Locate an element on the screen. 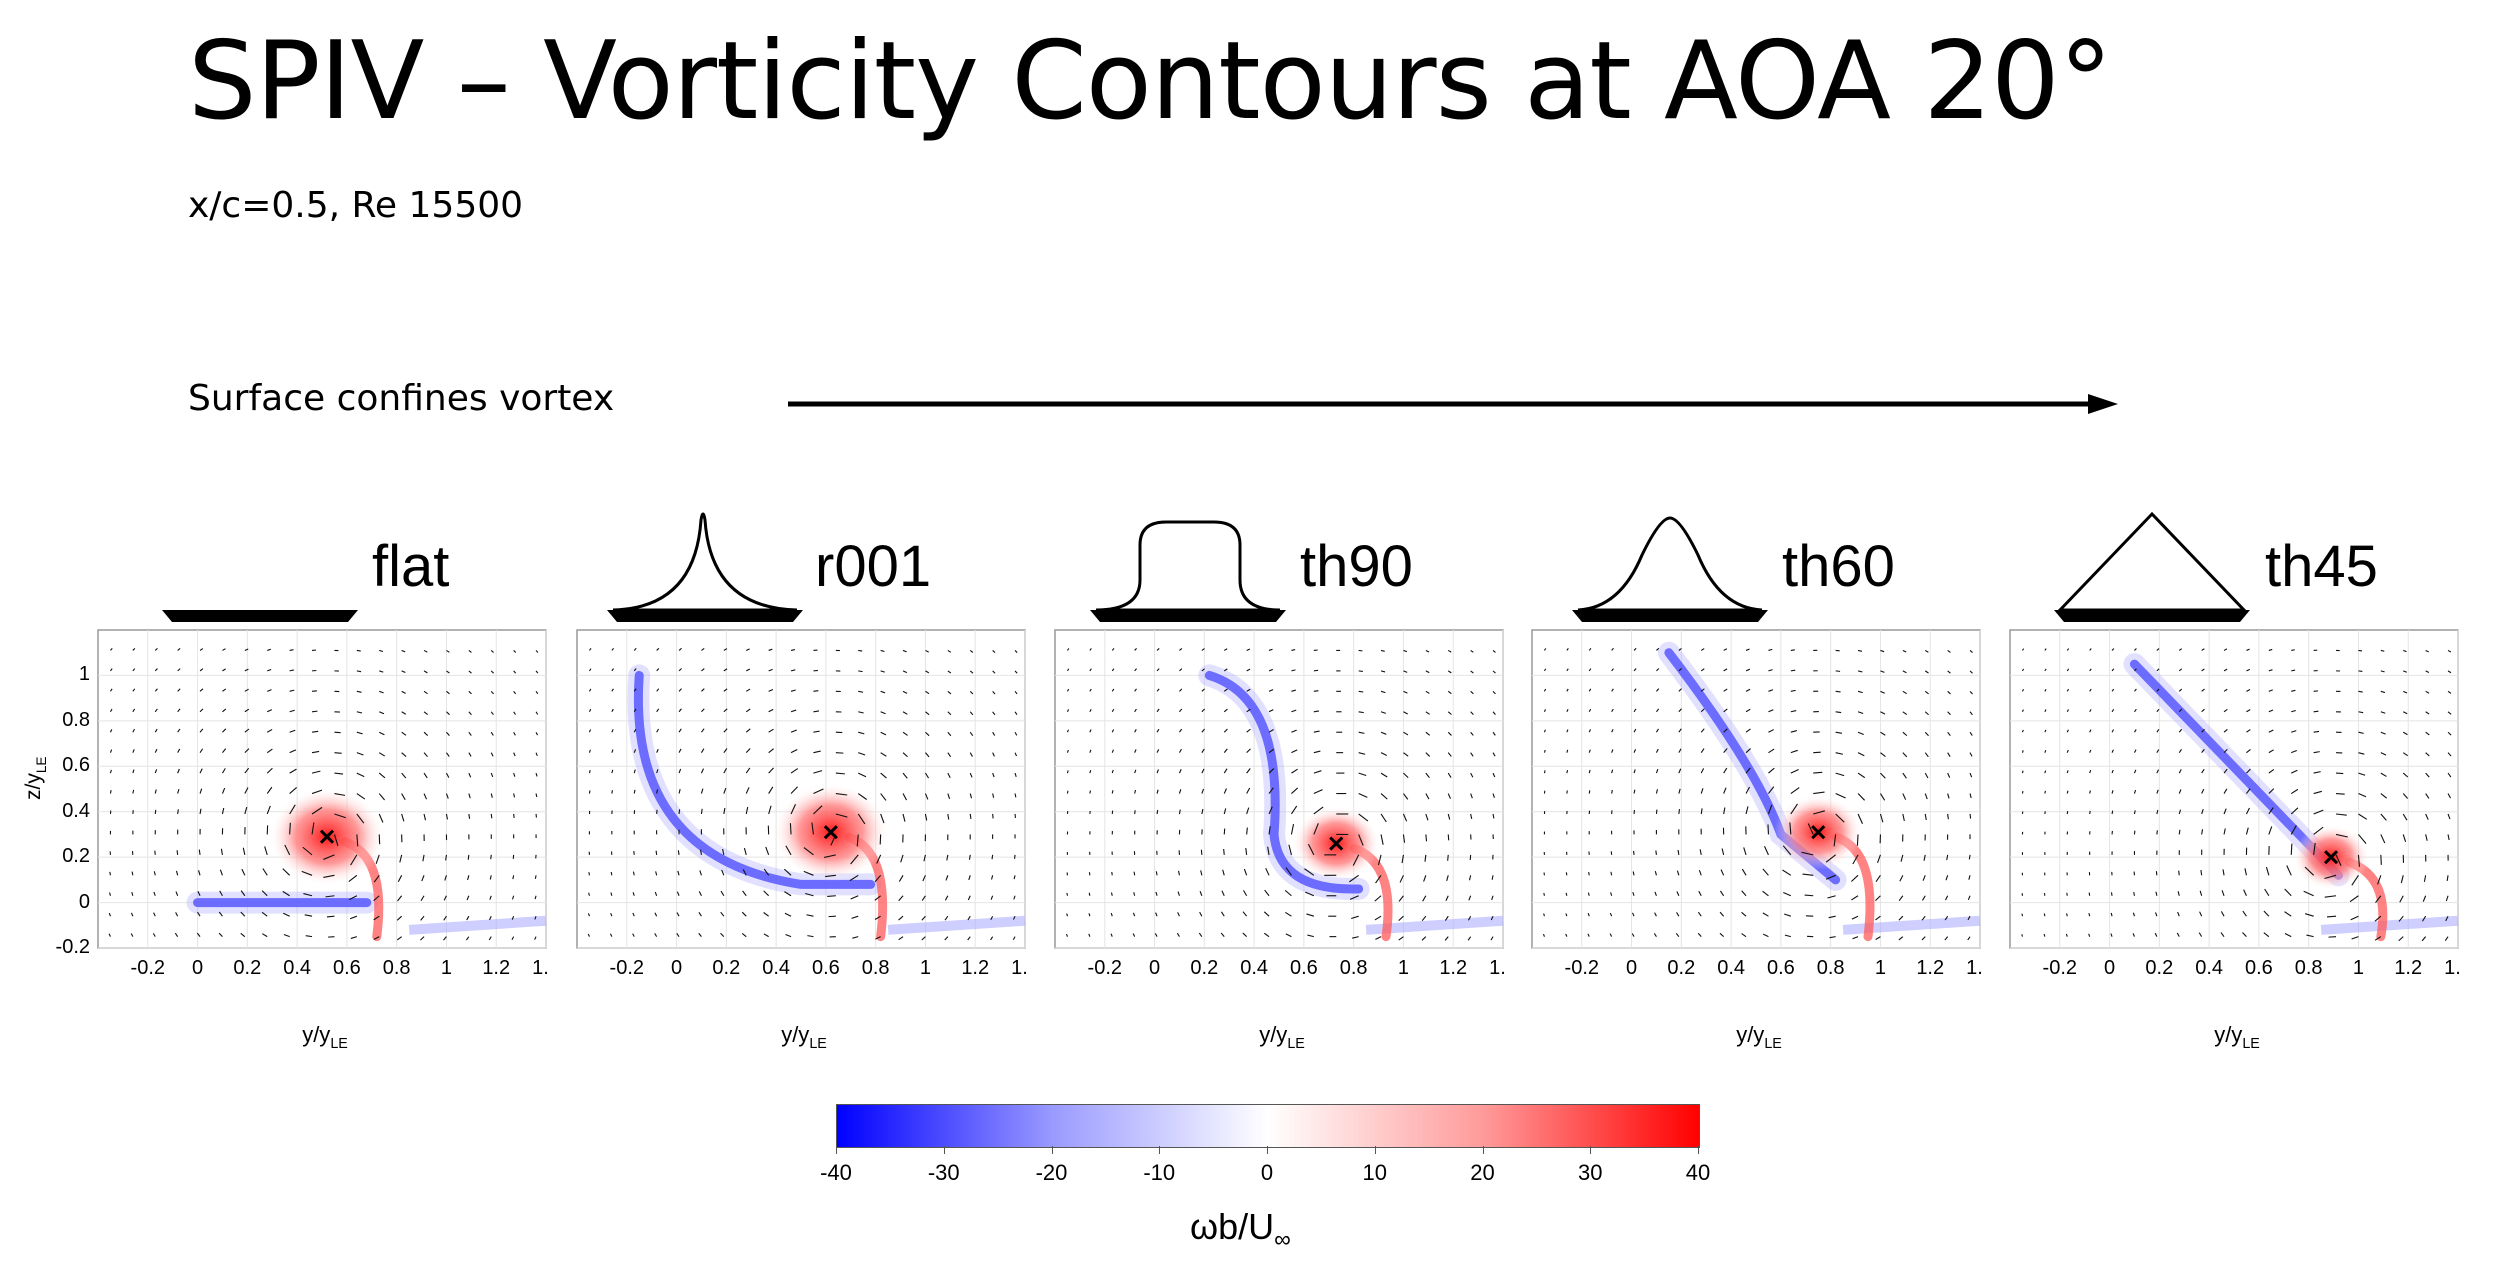  vorticity-plot-flat: -0.2 0 0.2 0.4 0.6 0.8 1 1.2 1.4 is located at coordinates (322, 804).